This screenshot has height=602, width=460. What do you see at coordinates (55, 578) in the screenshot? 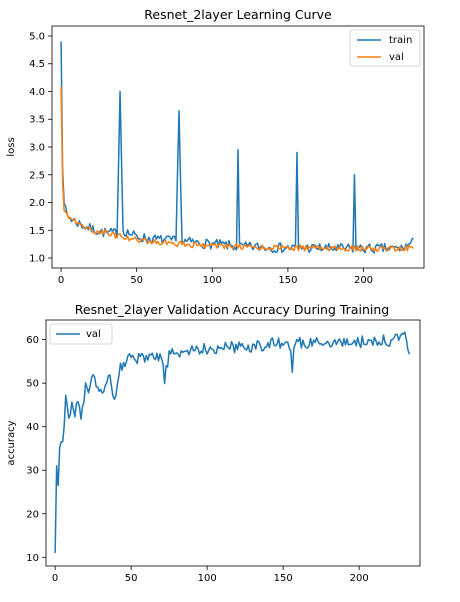
I see `accuracy-x-tick-label: 0` at bounding box center [55, 578].